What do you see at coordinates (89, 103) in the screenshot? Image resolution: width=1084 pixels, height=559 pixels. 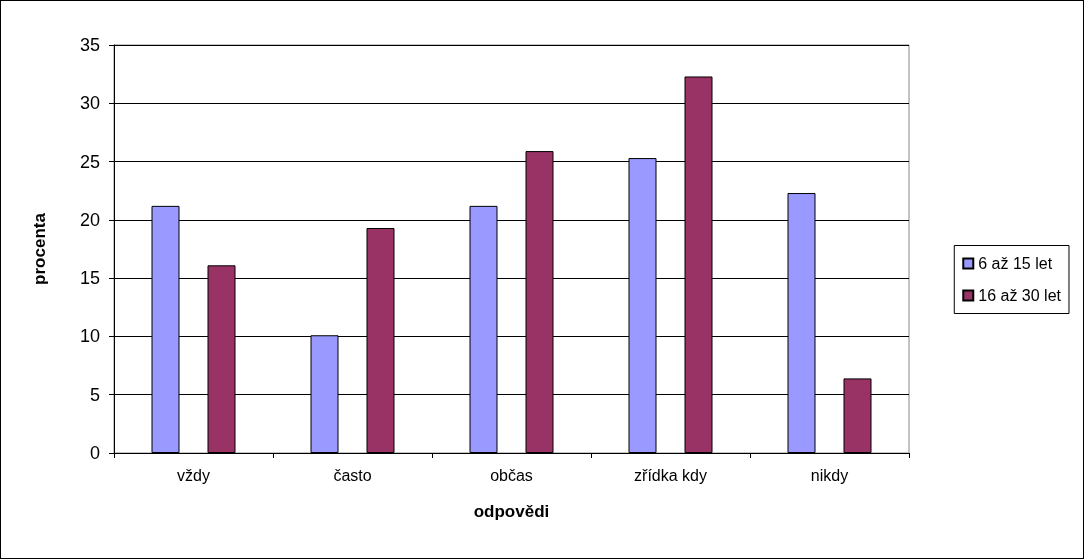 I see `y-tick-label: 30` at bounding box center [89, 103].